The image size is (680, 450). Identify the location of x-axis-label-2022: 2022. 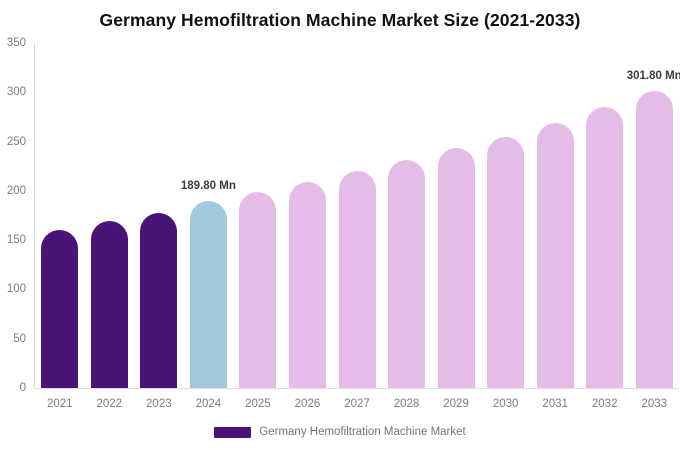
(109, 404).